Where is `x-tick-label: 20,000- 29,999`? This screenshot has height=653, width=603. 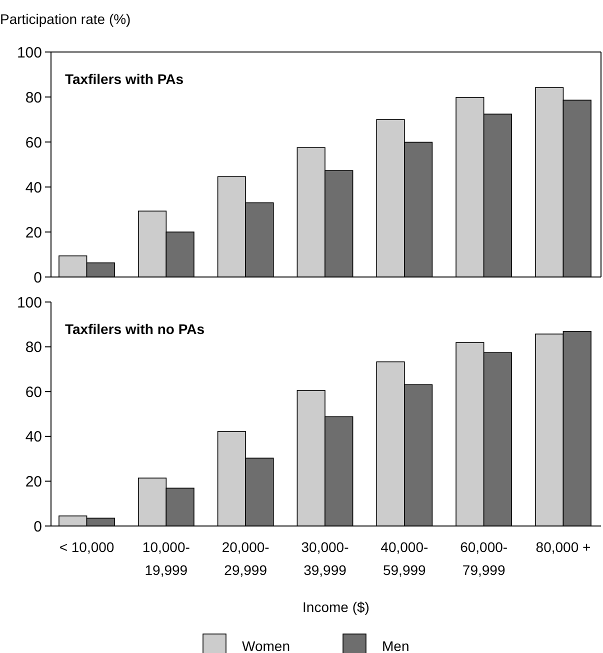 x-tick-label: 20,000- 29,999 is located at coordinates (246, 558).